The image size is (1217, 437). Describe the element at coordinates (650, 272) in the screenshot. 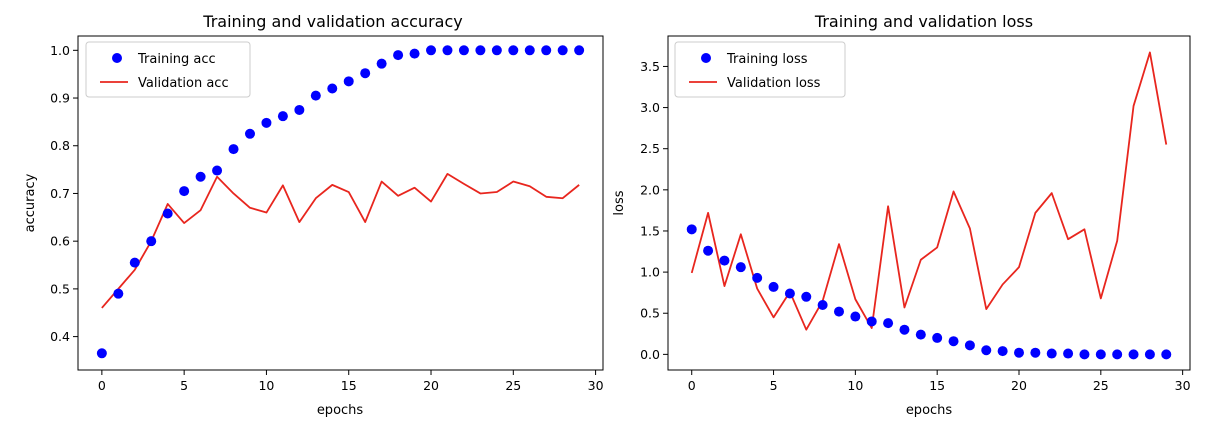

I see `loss-y-tick-label: 1.0` at that location.